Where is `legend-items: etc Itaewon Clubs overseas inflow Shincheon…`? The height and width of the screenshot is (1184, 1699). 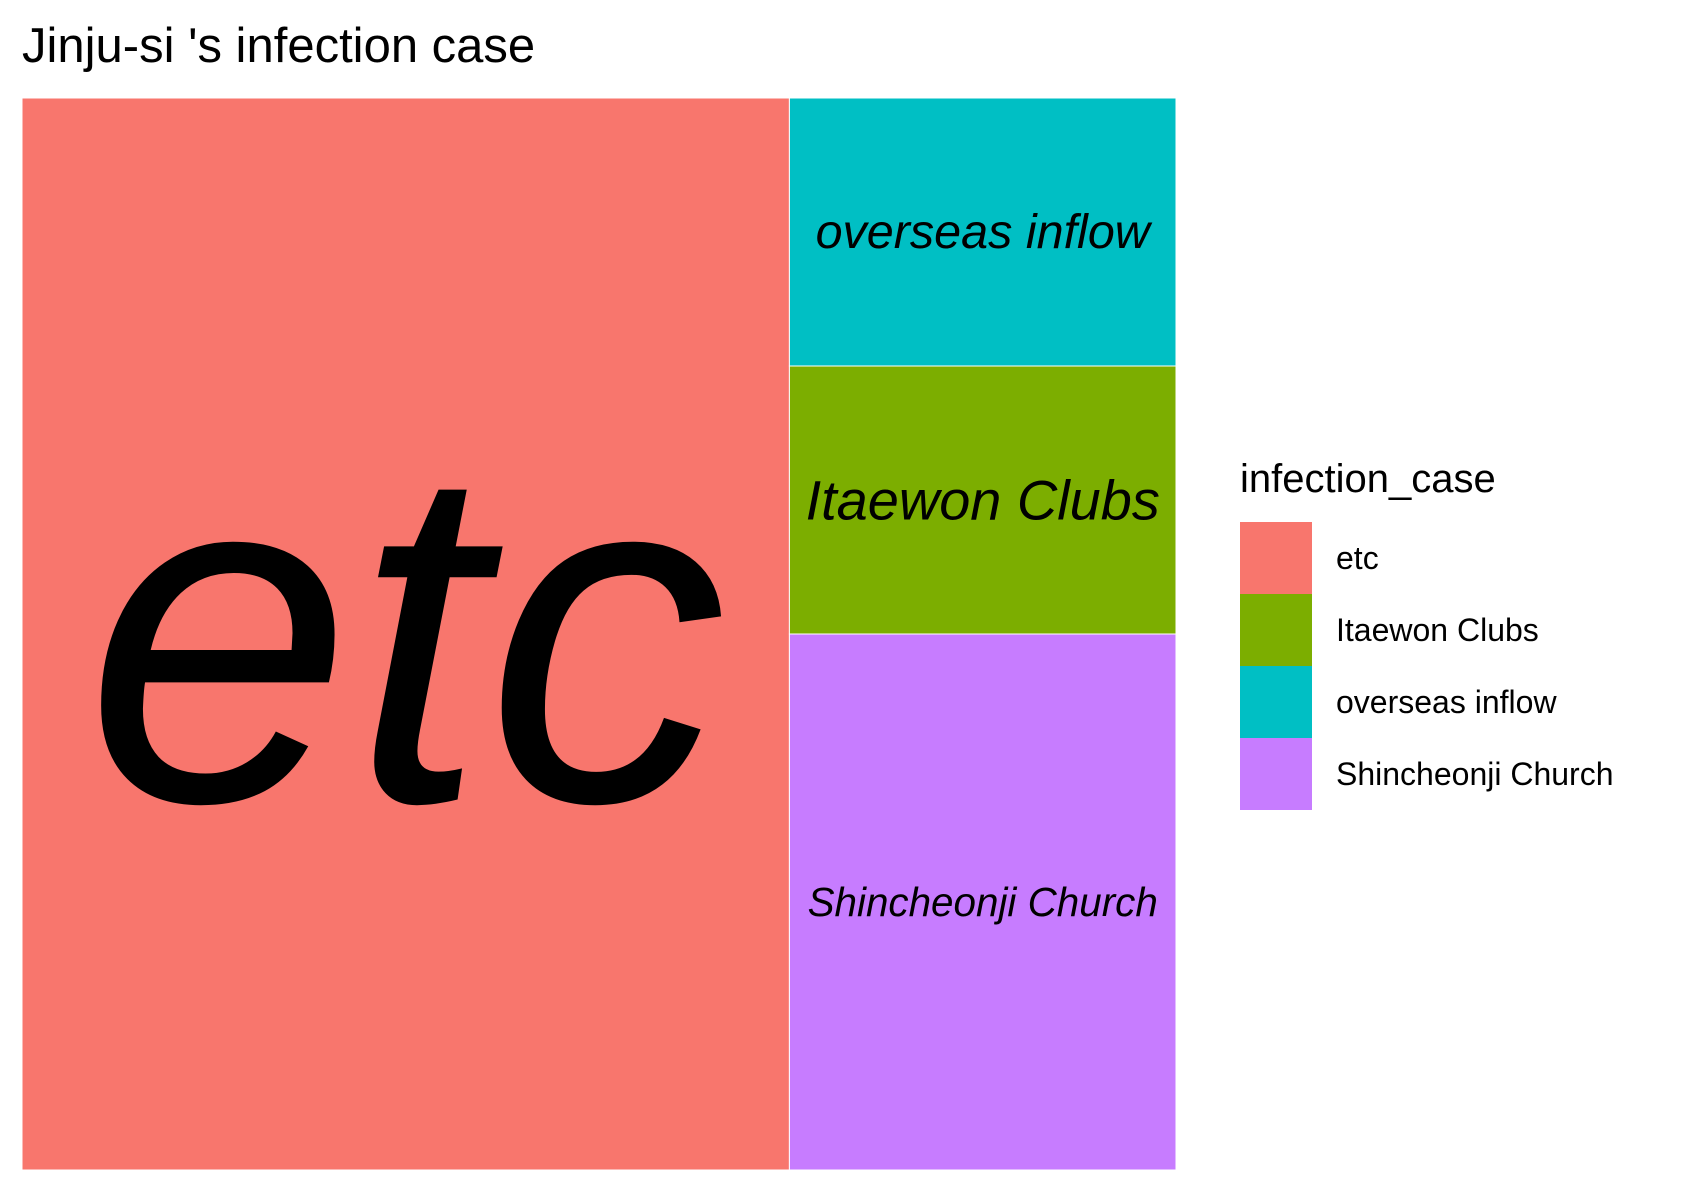
legend-items: etc Itaewon Clubs overseas inflow Shincheon… is located at coordinates (1427, 666).